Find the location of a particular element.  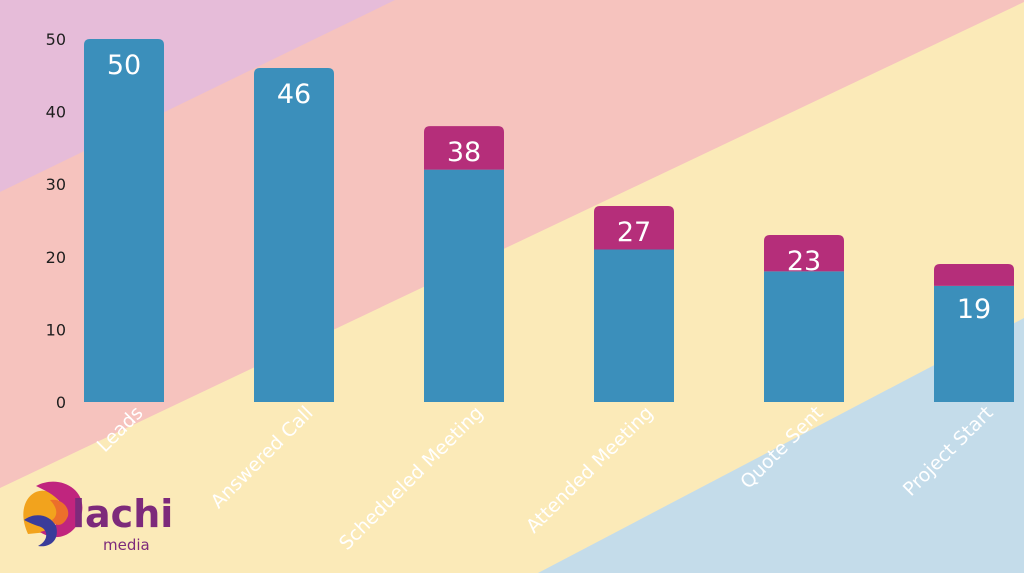

logo-name: lachi is located at coordinates (122, 514).